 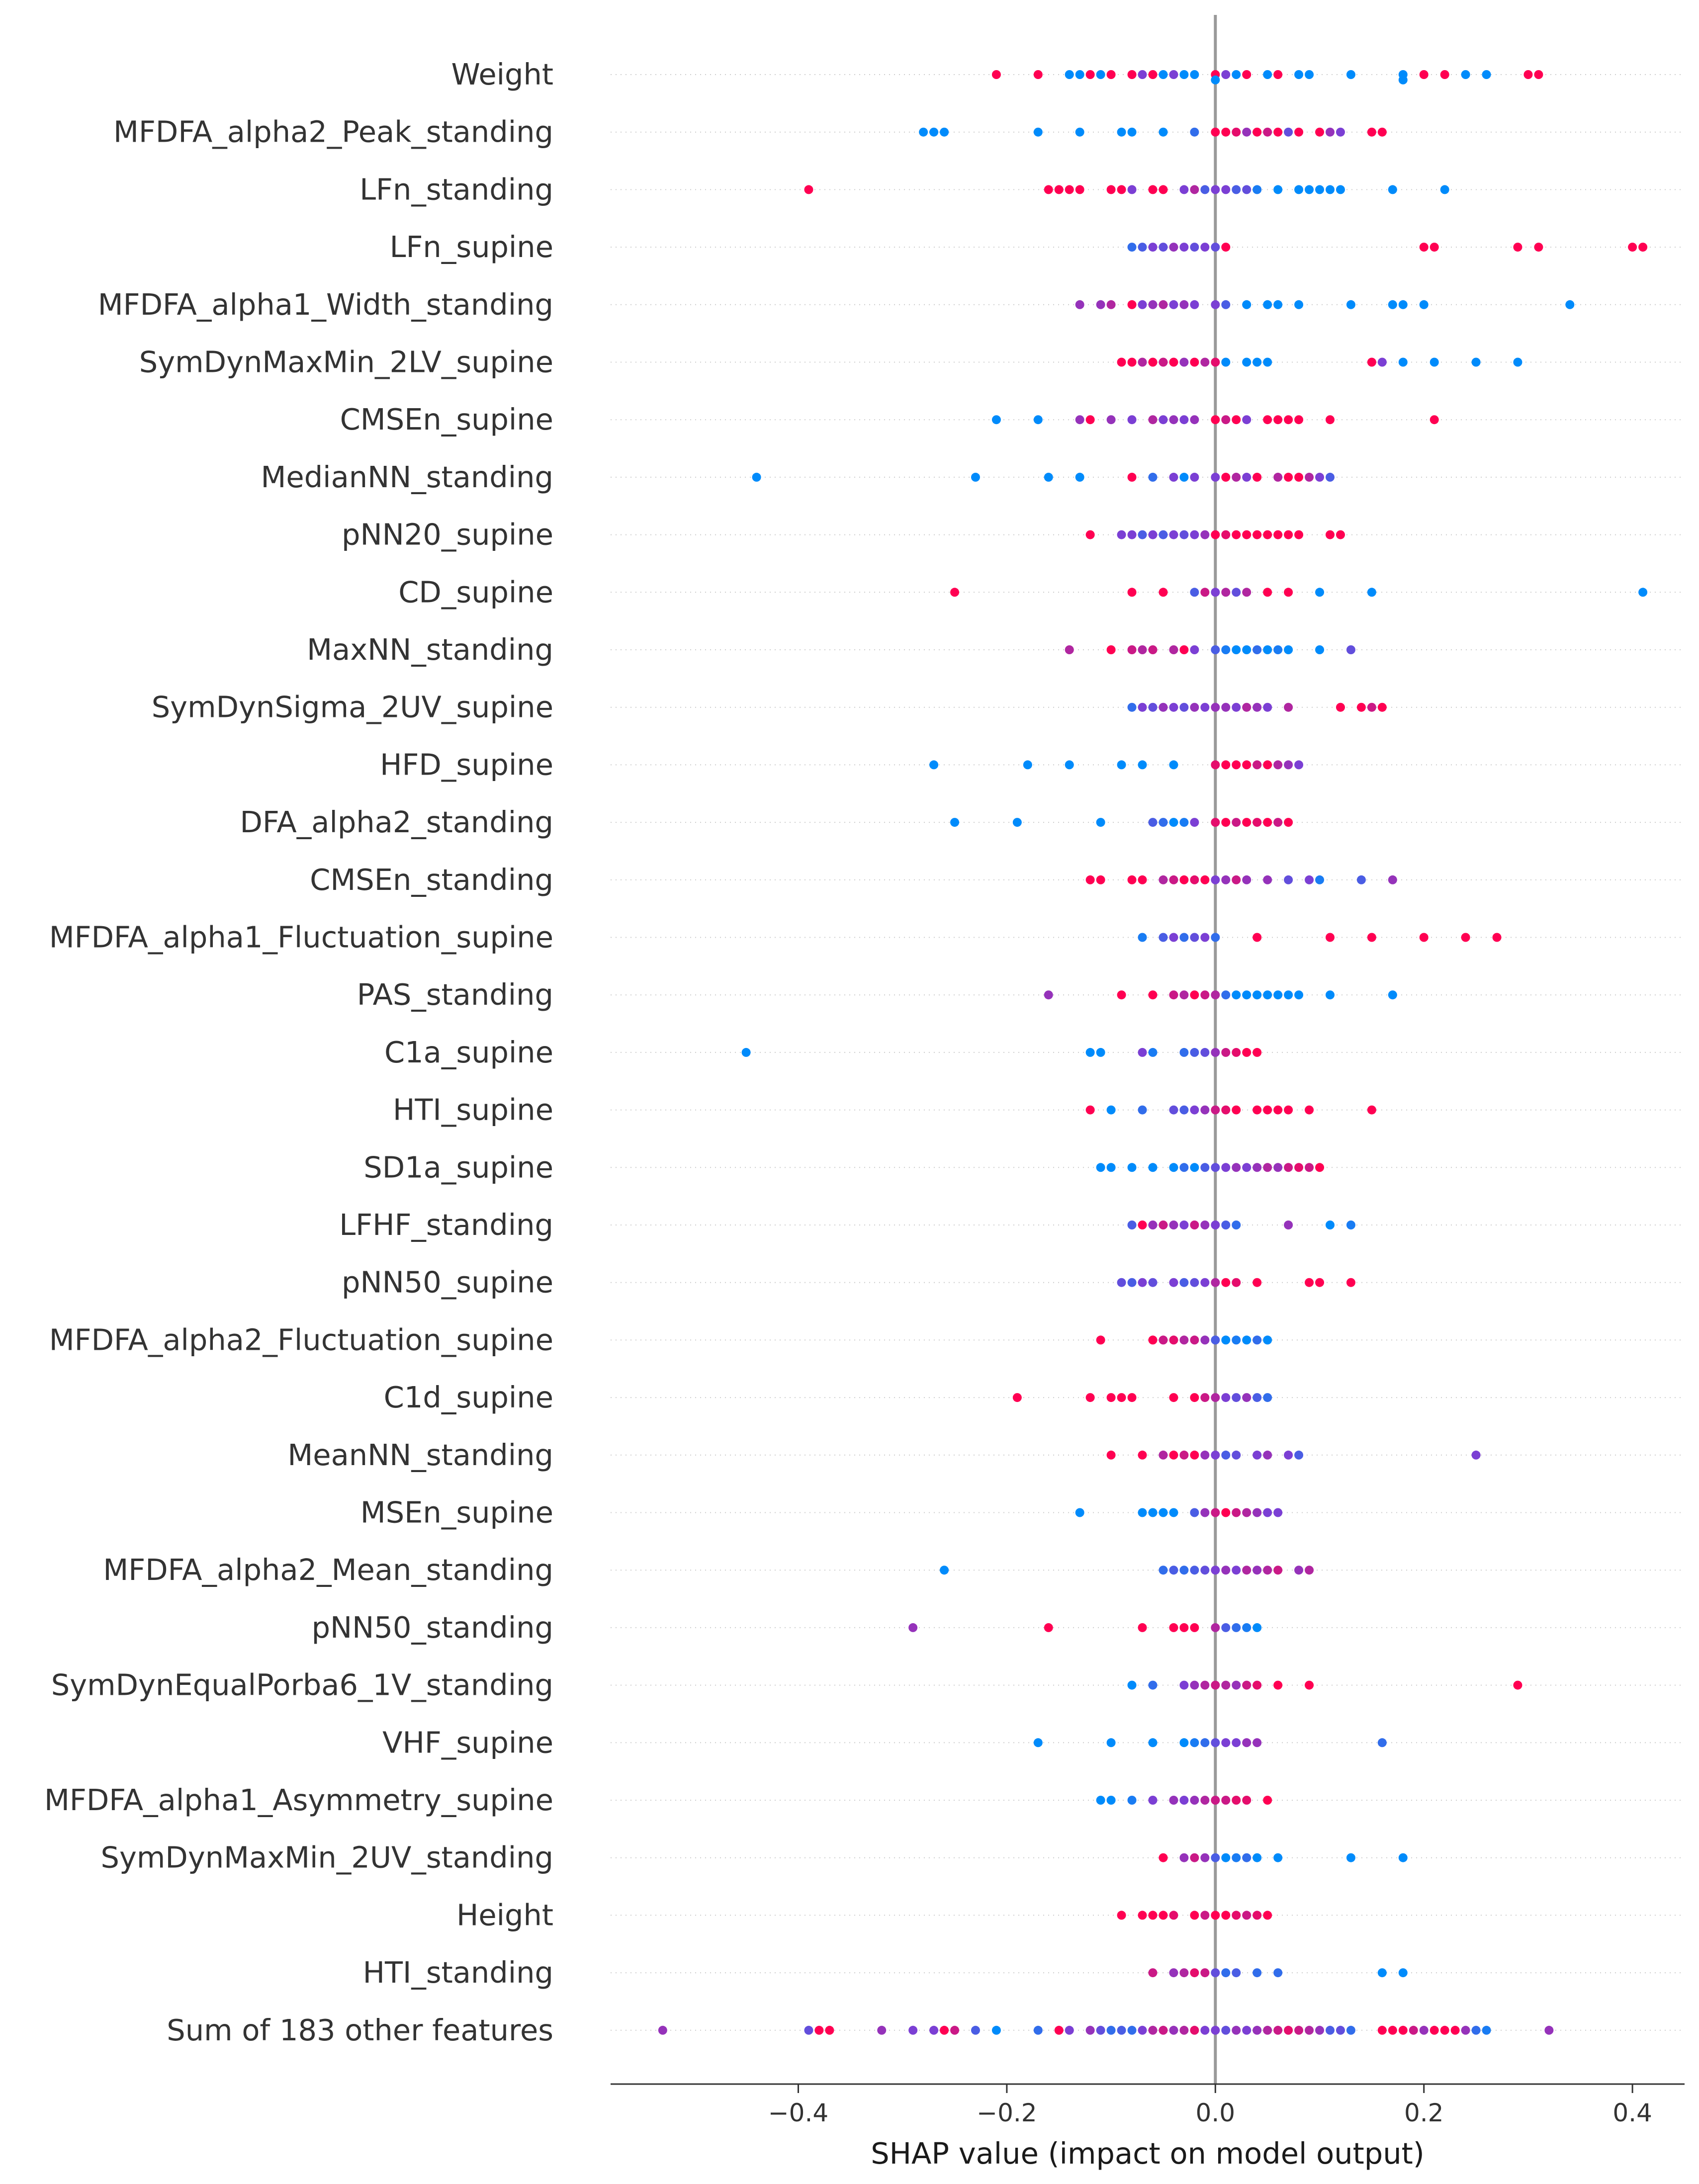 I want to click on feature-label: MeanNN_standing, so click(x=420, y=1455).